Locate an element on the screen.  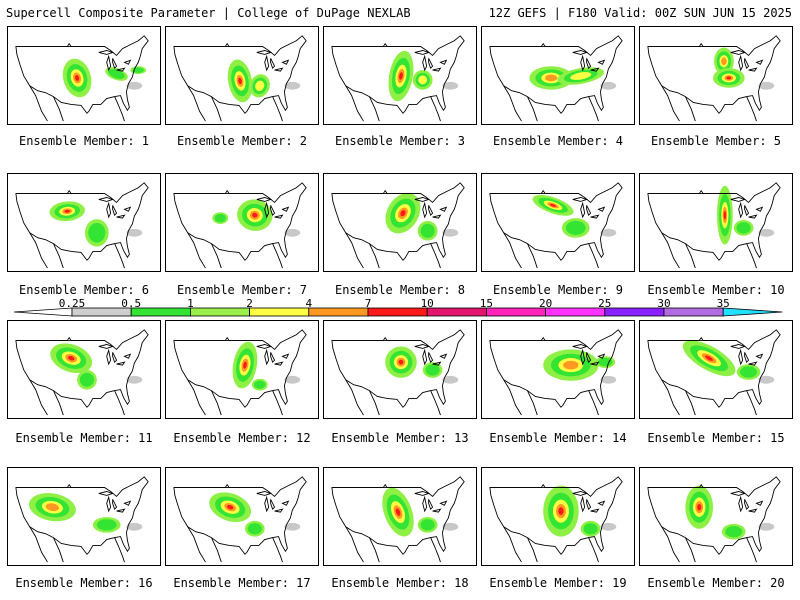
colorbar-threshold-label: 2 is located at coordinates (249, 303).